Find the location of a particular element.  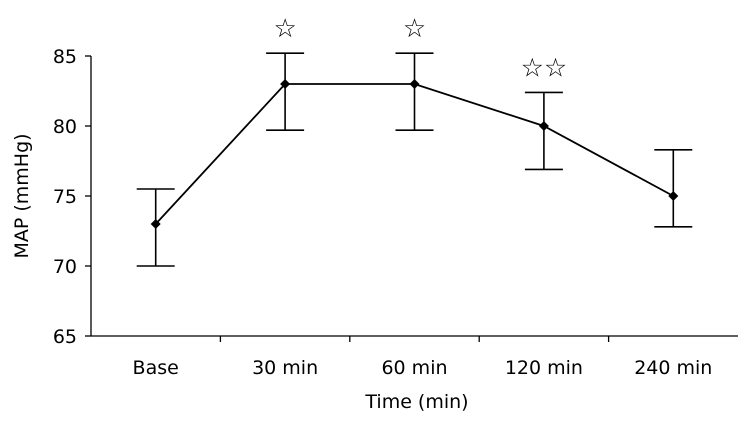

y-ticks: 65 70 75 80 85 is located at coordinates (72, 197).